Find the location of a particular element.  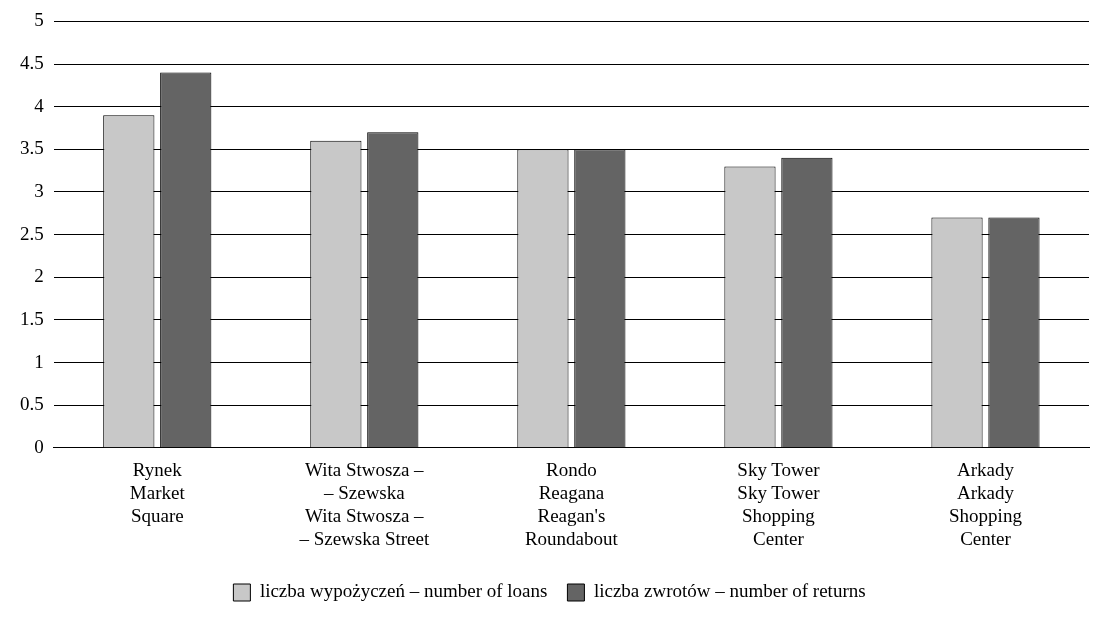

y-tick-label: 3 is located at coordinates (39, 190).